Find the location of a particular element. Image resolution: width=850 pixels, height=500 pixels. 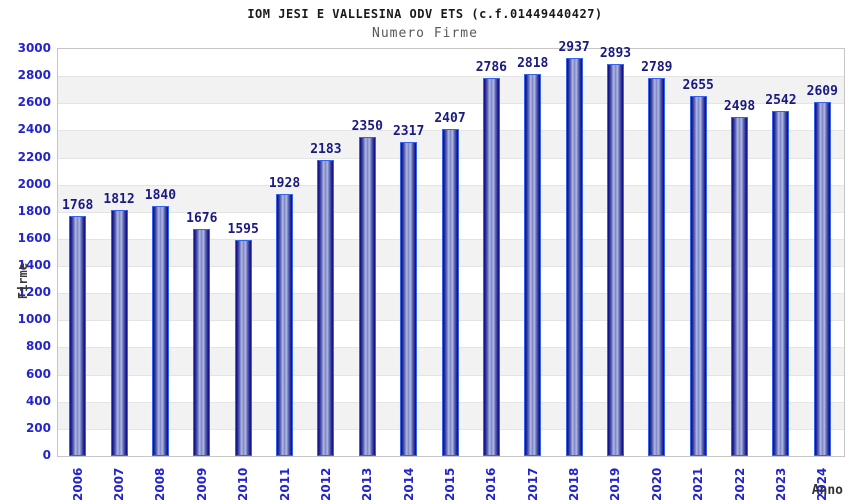

bar-2012 is located at coordinates (326, 307).